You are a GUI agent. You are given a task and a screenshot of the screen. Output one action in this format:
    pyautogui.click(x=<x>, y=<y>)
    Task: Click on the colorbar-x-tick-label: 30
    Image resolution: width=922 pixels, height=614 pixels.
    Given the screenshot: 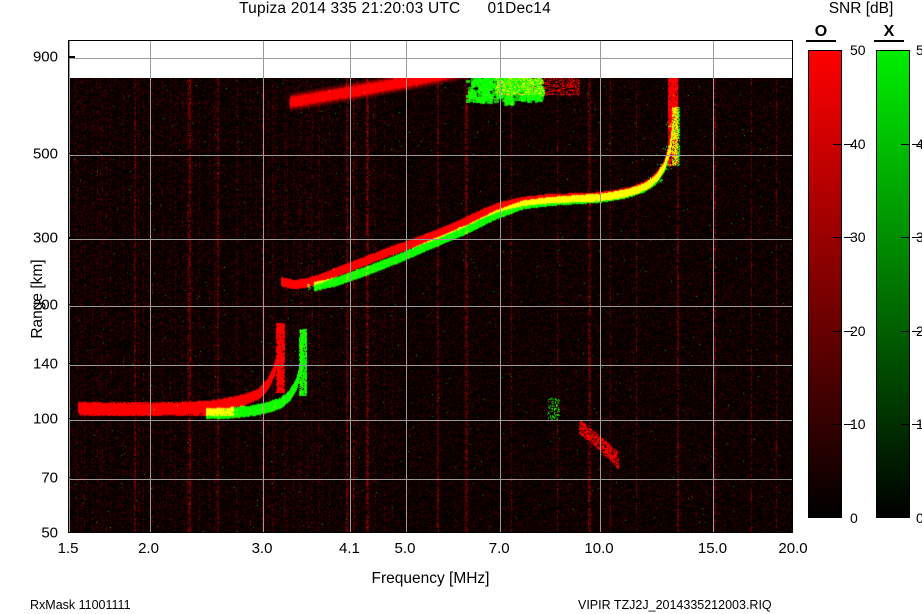 What is the action you would take?
    pyautogui.click(x=919, y=237)
    